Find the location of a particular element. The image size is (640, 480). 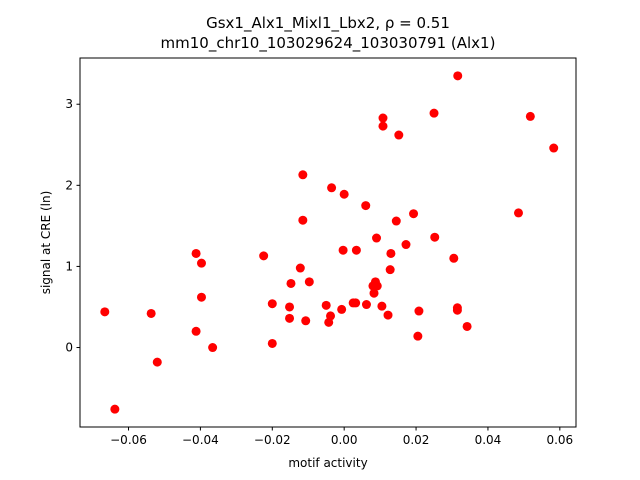

x-tick-label: 0.00 is located at coordinates (344, 440).